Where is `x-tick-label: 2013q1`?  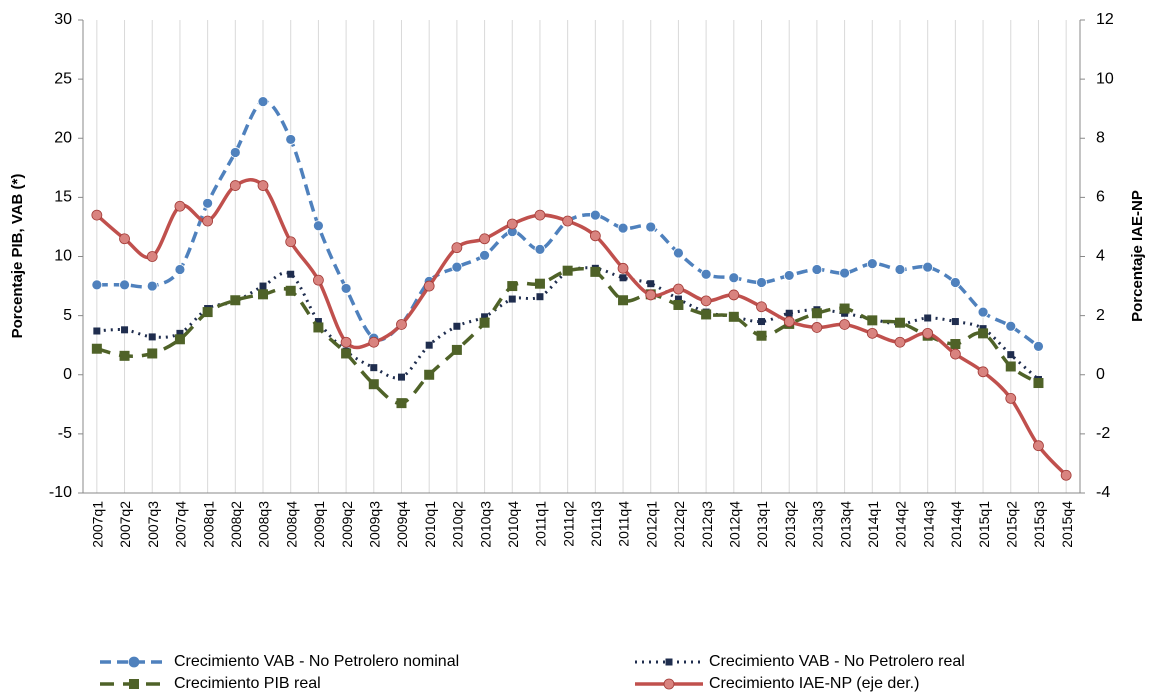
x-tick-label: 2013q1 is located at coordinates (762, 524).